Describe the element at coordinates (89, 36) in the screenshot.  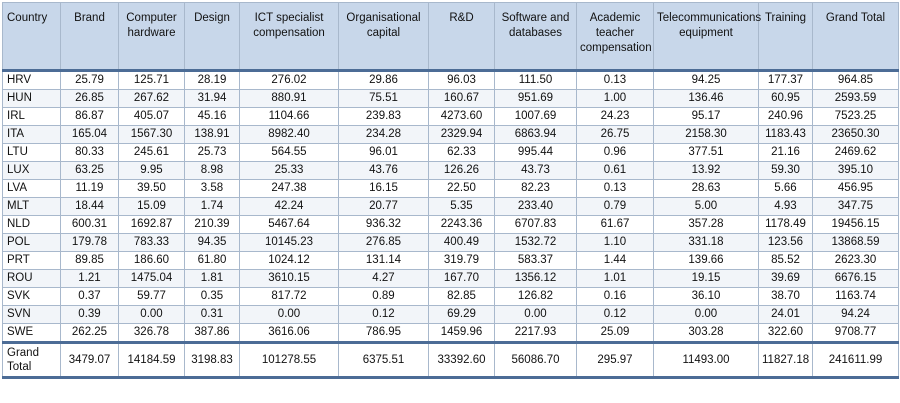
I see `column-header: Brand` at that location.